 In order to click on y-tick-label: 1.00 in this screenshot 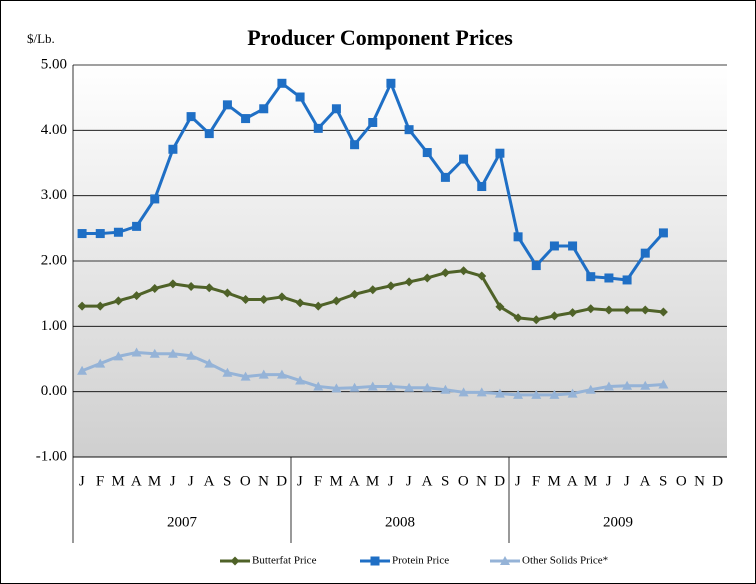, I will do `click(54, 326)`.